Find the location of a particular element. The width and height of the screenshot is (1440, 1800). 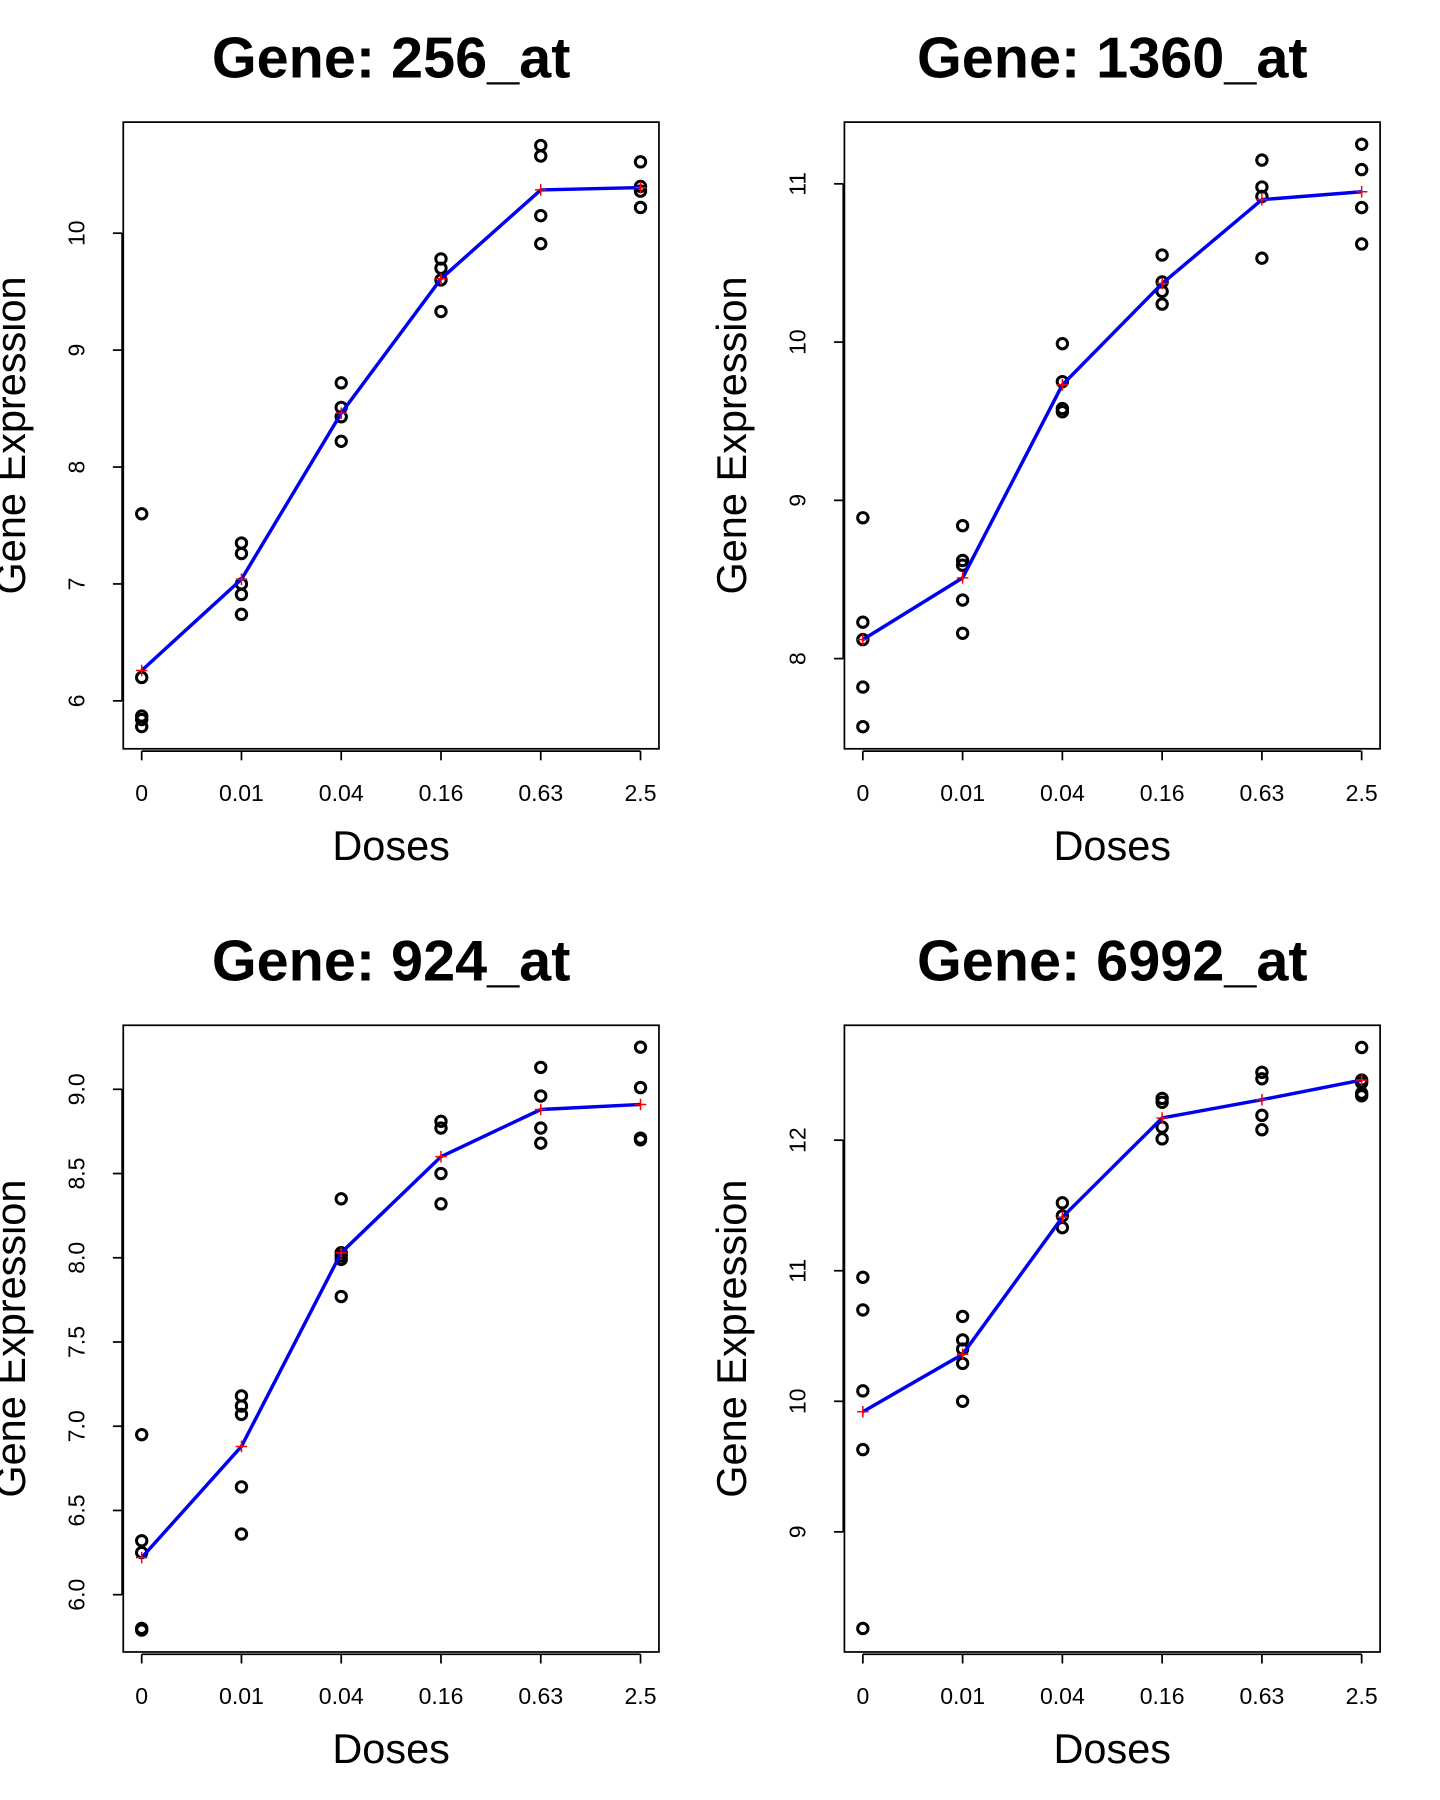

chart-title: Gene: 256_at is located at coordinates (391, 58).